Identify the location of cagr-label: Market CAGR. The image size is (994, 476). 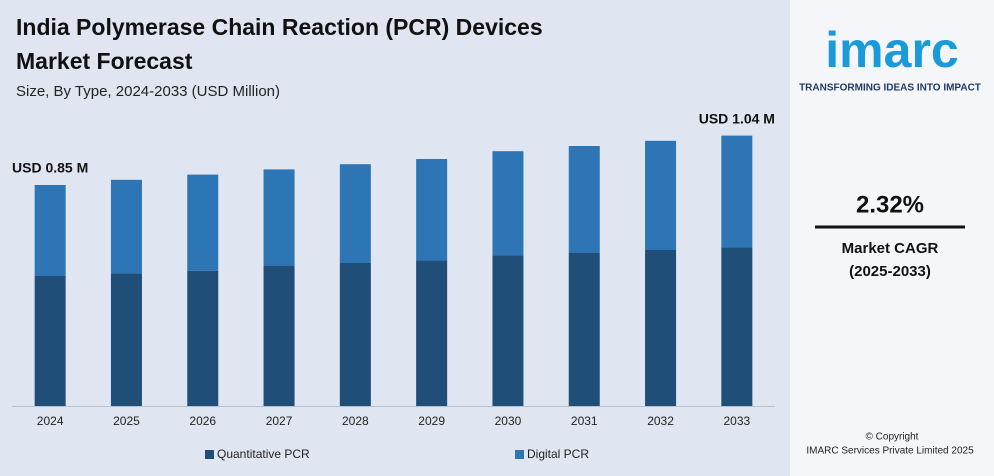
(890, 248).